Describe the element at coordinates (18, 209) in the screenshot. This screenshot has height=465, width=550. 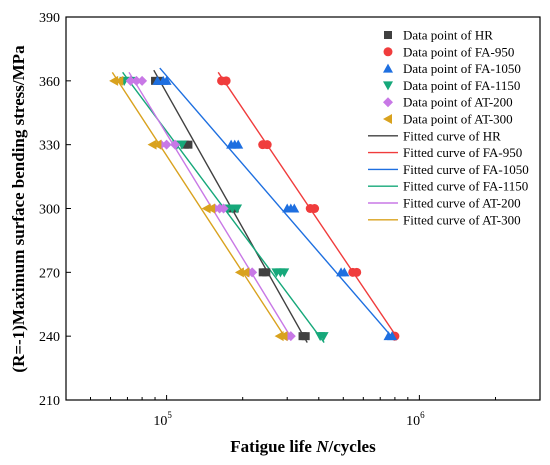
I see `y-axis-title: (R=-1)Maximum surface bending stress/MPa` at that location.